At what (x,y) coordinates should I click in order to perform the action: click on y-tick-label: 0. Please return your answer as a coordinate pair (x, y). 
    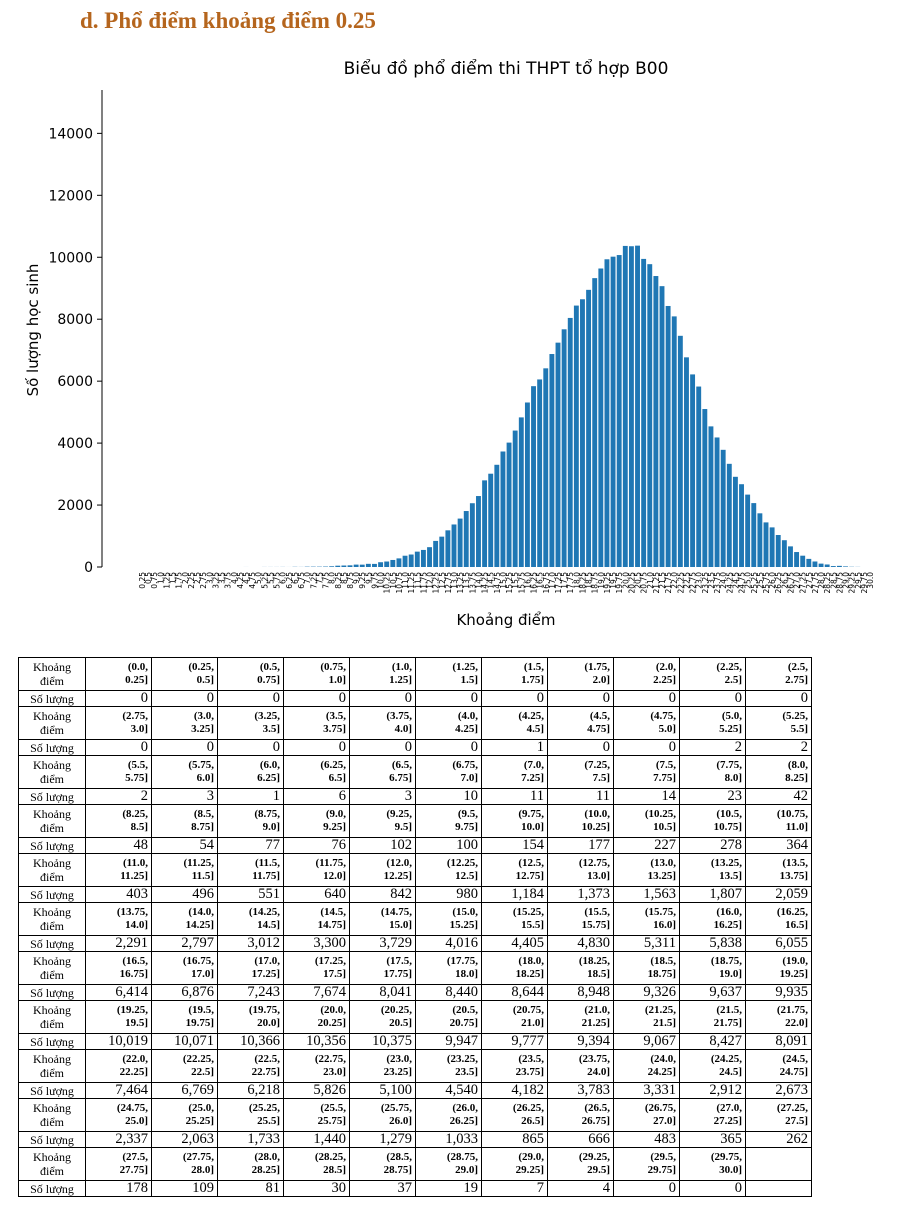
    Looking at the image, I should click on (88, 568).